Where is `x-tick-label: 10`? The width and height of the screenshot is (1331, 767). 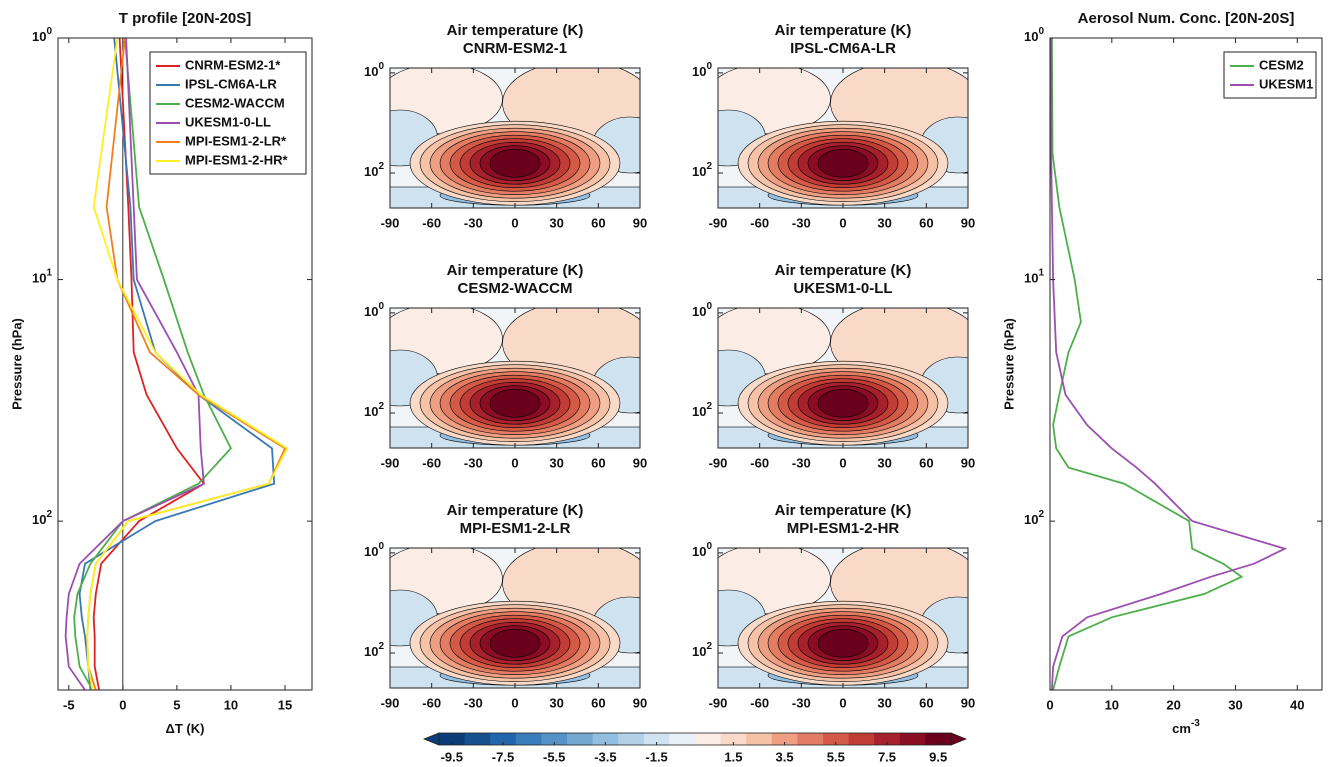 x-tick-label: 10 is located at coordinates (231, 704).